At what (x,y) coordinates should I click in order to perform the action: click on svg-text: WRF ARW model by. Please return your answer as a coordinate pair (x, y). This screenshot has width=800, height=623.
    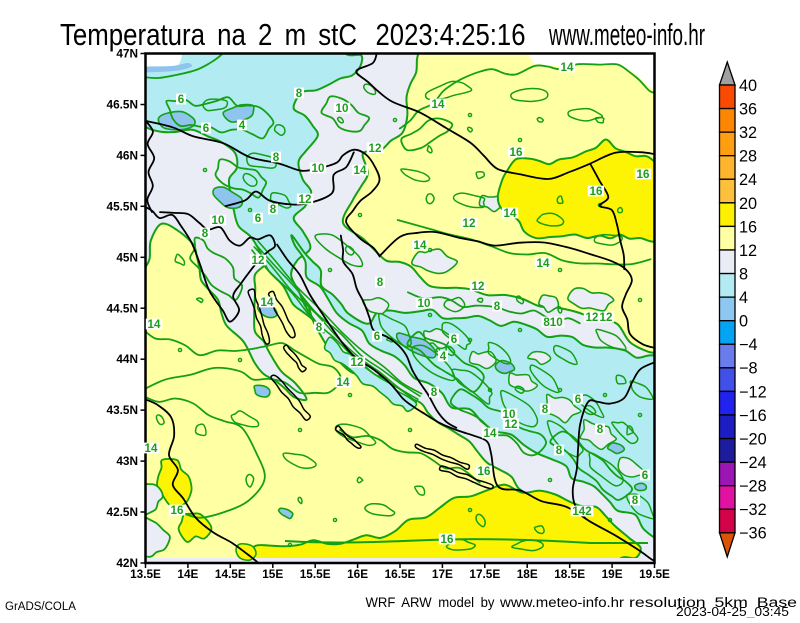
    Looking at the image, I should click on (430, 602).